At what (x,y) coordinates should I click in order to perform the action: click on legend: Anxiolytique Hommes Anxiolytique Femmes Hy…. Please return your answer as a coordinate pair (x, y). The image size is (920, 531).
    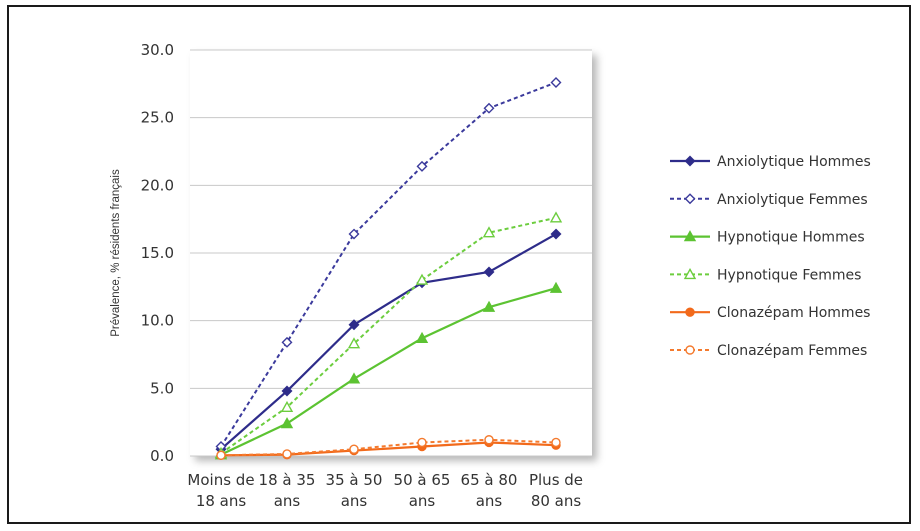
    Looking at the image, I should click on (770, 256).